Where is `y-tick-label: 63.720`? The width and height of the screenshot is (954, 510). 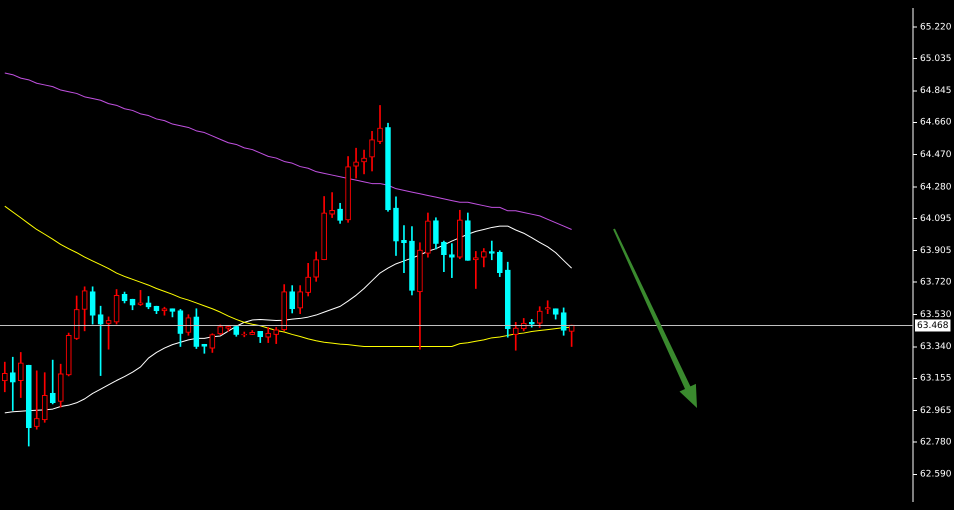 y-tick-label: 63.720 is located at coordinates (936, 283).